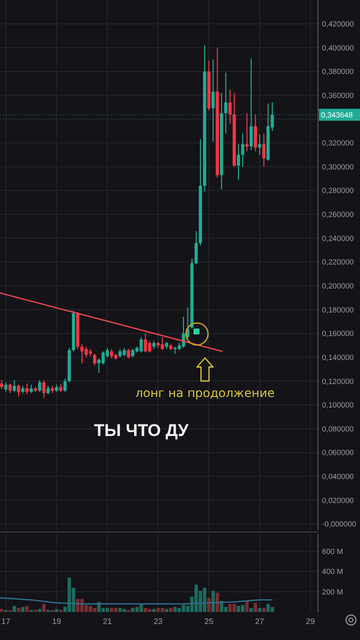 Image resolution: width=360 pixels, height=640 pixels. Describe the element at coordinates (260, 621) in the screenshot. I see `x-tick-label: 27` at that location.